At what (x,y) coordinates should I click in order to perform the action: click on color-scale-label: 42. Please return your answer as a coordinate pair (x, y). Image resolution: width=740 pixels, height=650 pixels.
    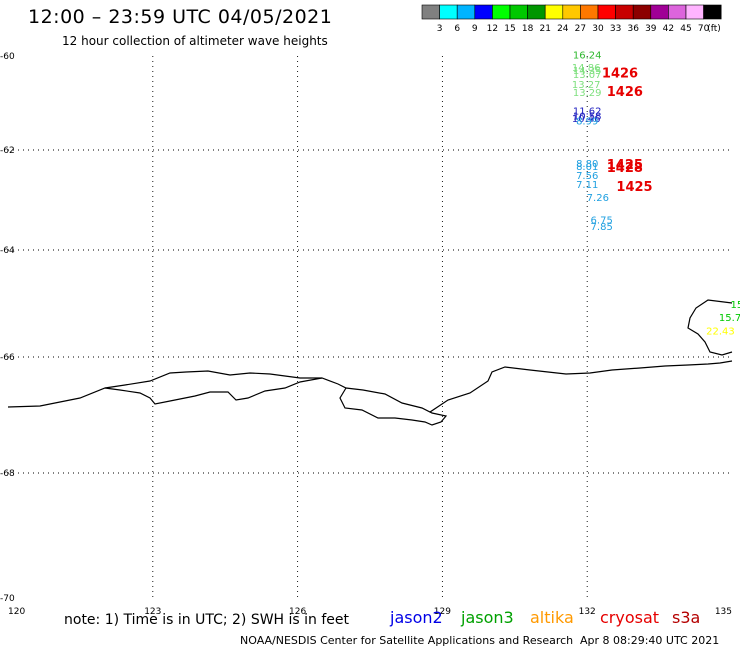
    Looking at the image, I should click on (668, 29).